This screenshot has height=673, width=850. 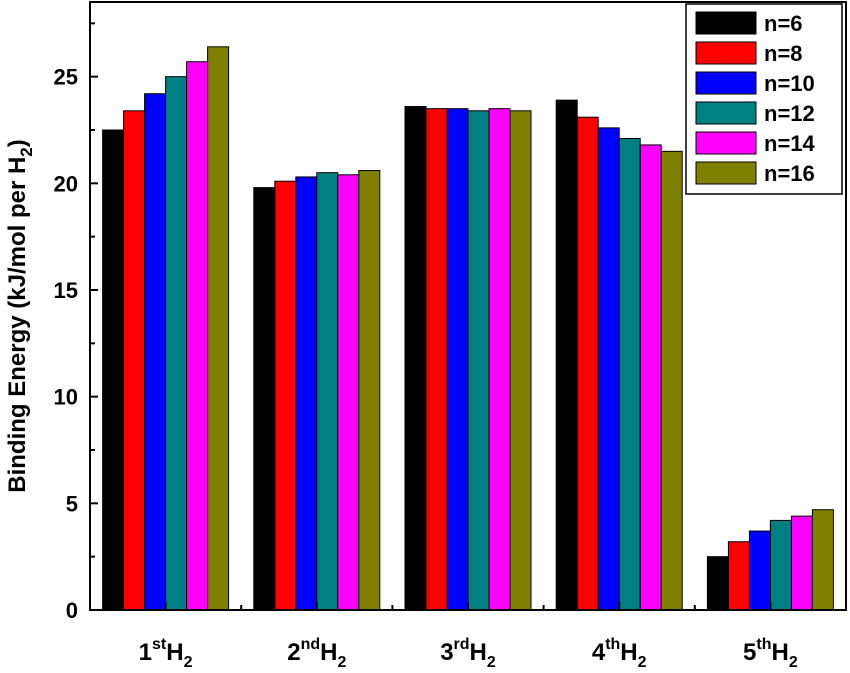 I want to click on legend-label-n16: n=16, so click(x=789, y=173).